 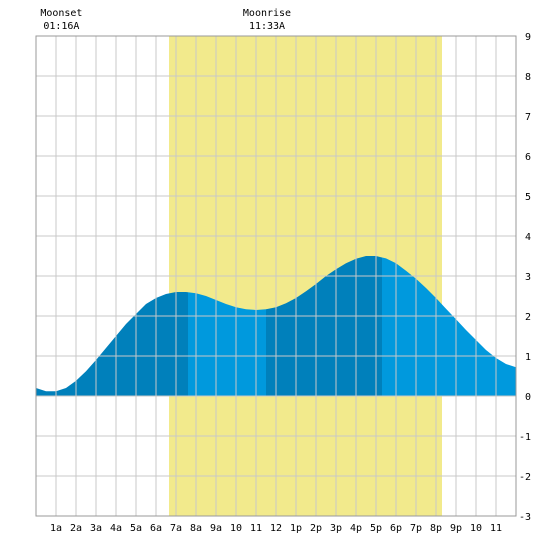 What do you see at coordinates (528, 197) in the screenshot?
I see `y-tick-label: 5` at bounding box center [528, 197].